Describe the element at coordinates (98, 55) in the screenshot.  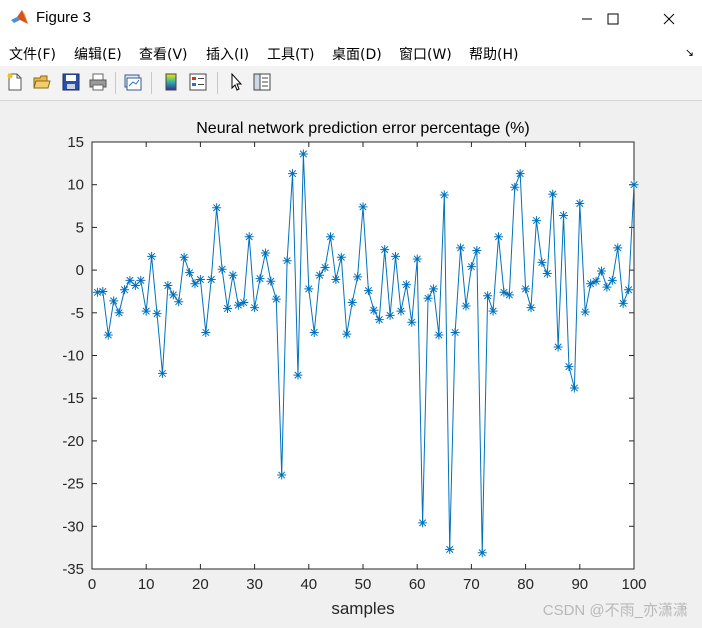
I see `menu-edit: 编辑(E)` at that location.